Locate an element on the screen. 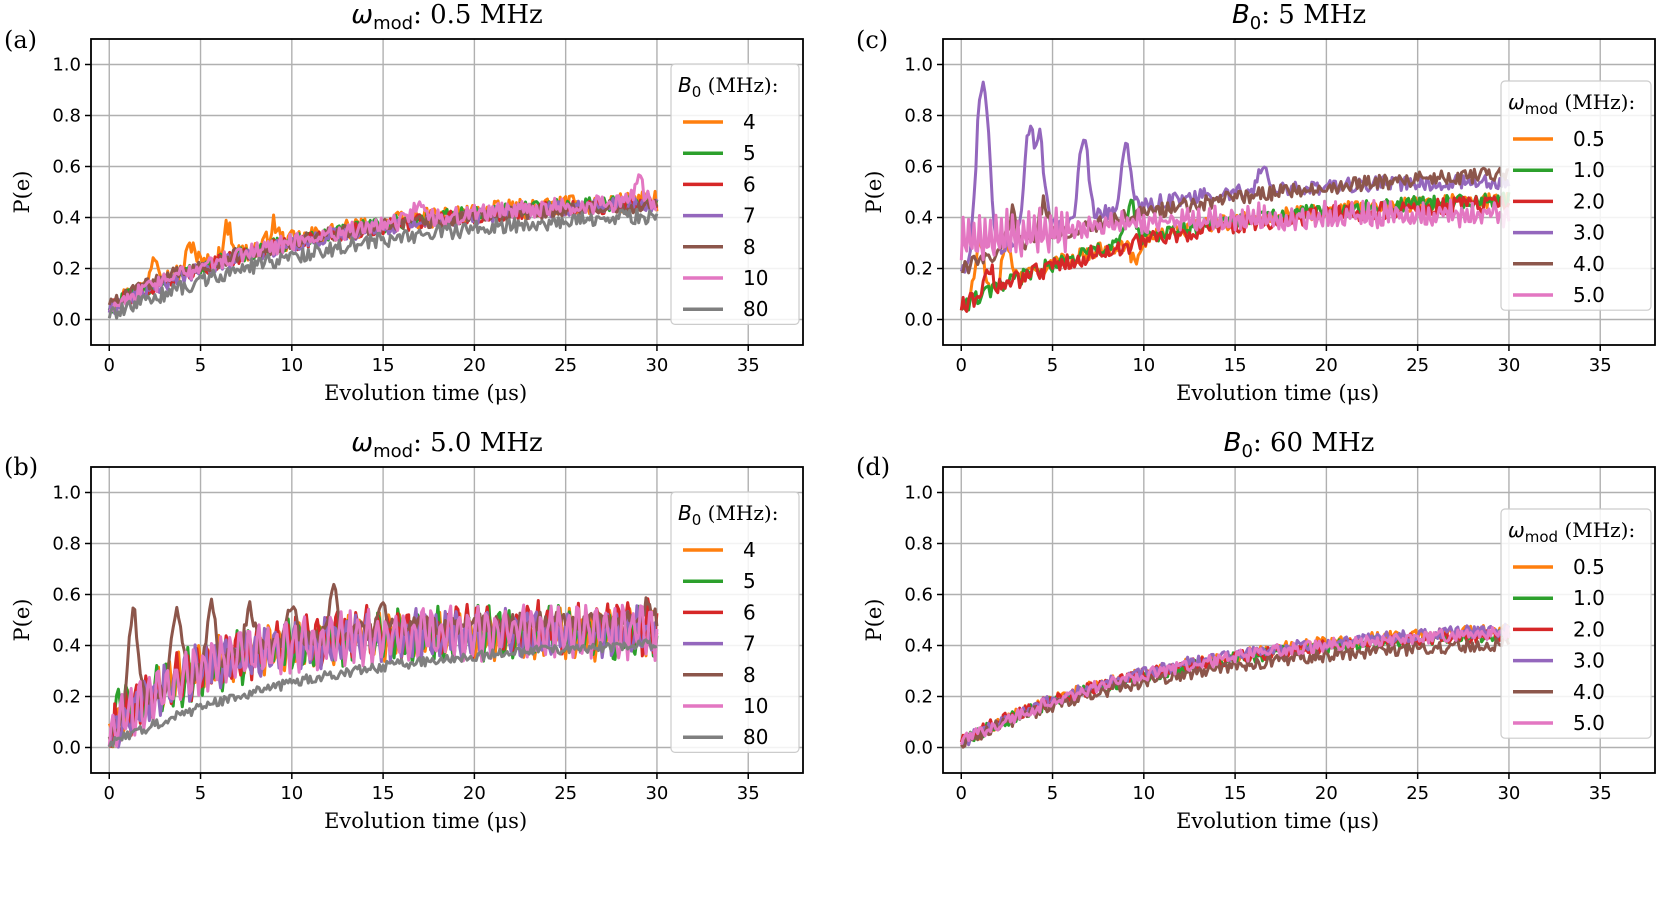 This screenshot has height=899, width=1661. panel-label: (c) is located at coordinates (872, 40).